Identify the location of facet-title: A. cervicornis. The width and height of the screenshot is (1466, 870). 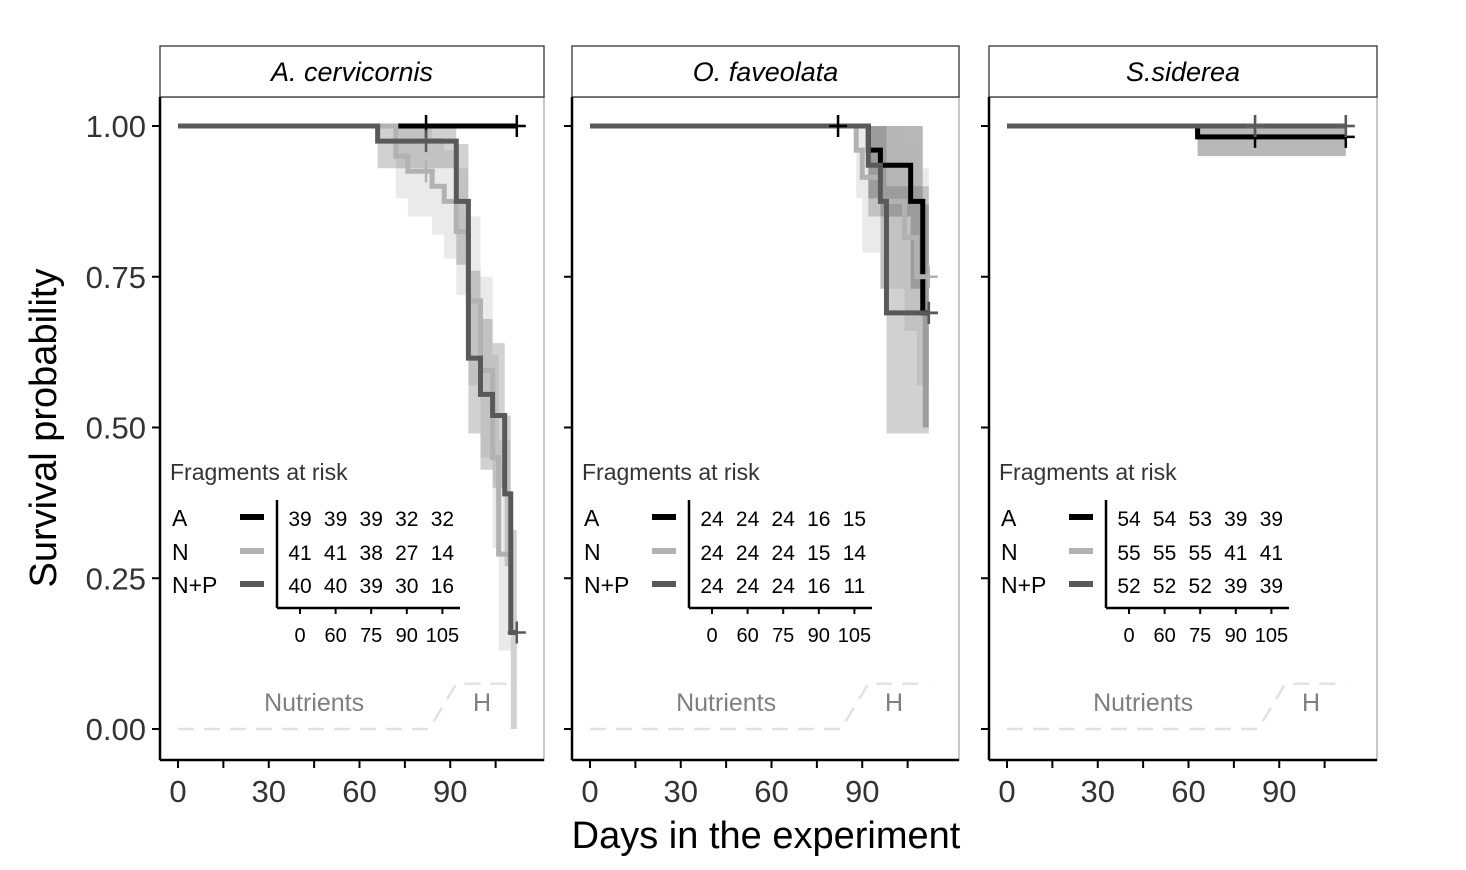
(351, 72).